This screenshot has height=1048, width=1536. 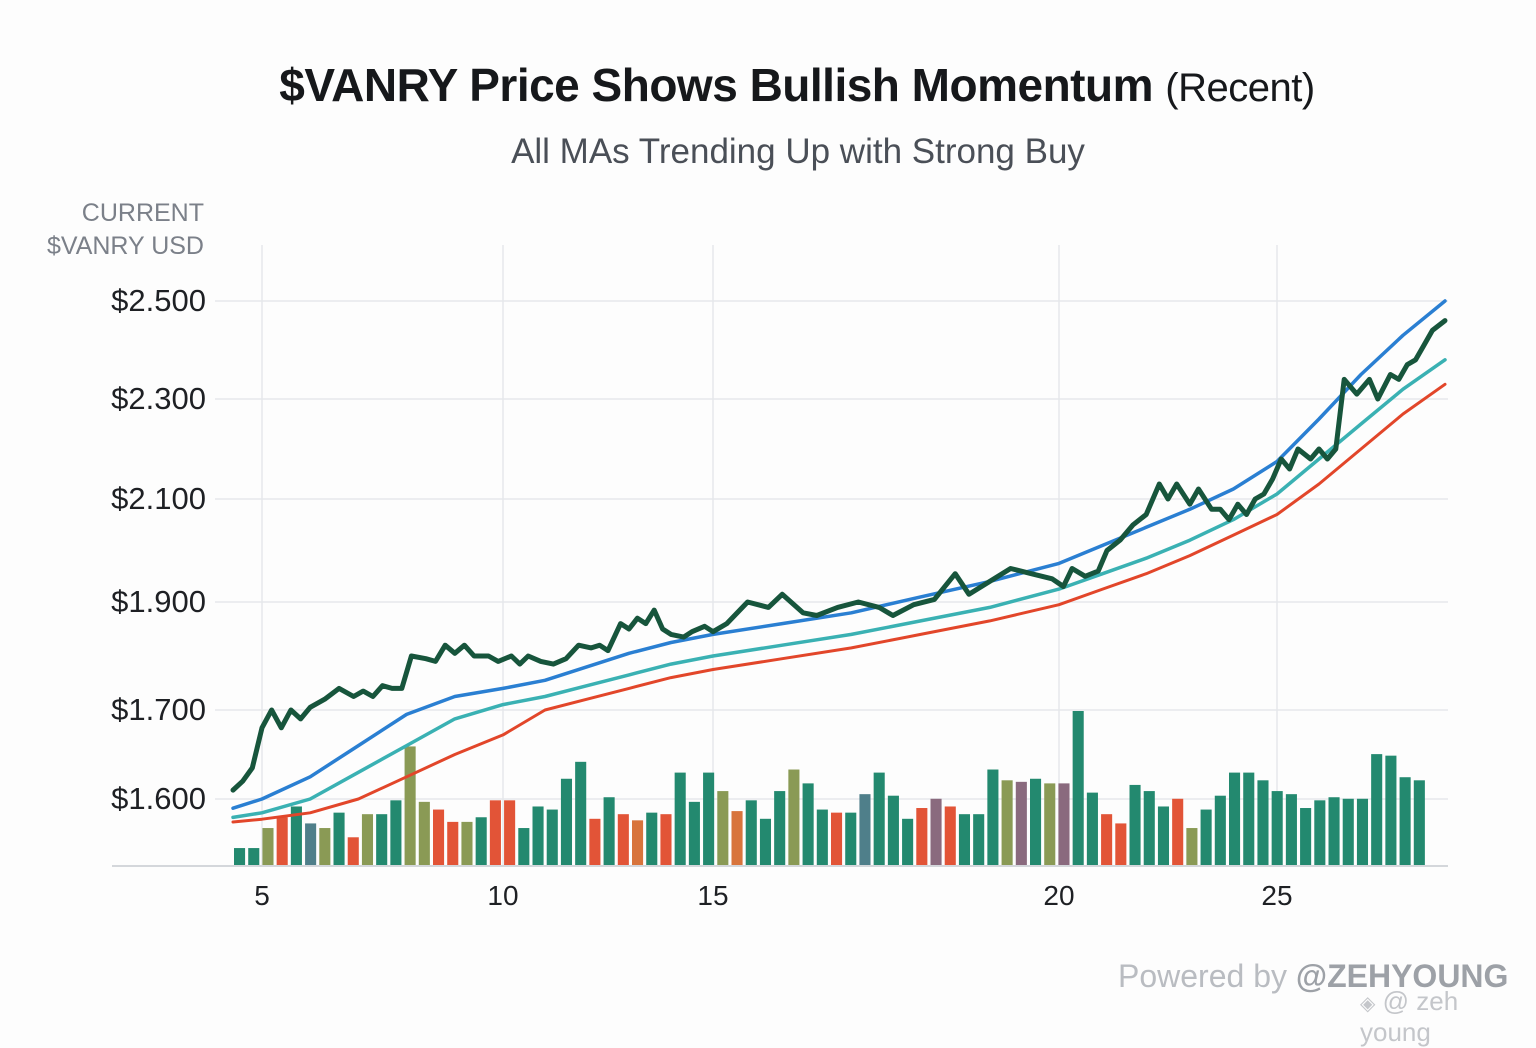 What do you see at coordinates (158, 798) in the screenshot?
I see `y-tick-label: $1.600` at bounding box center [158, 798].